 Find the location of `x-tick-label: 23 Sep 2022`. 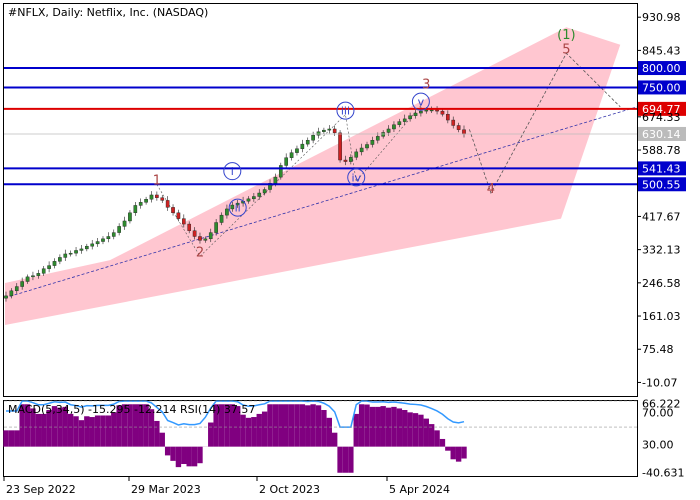

x-tick-label: 23 Sep 2022 is located at coordinates (41, 489).